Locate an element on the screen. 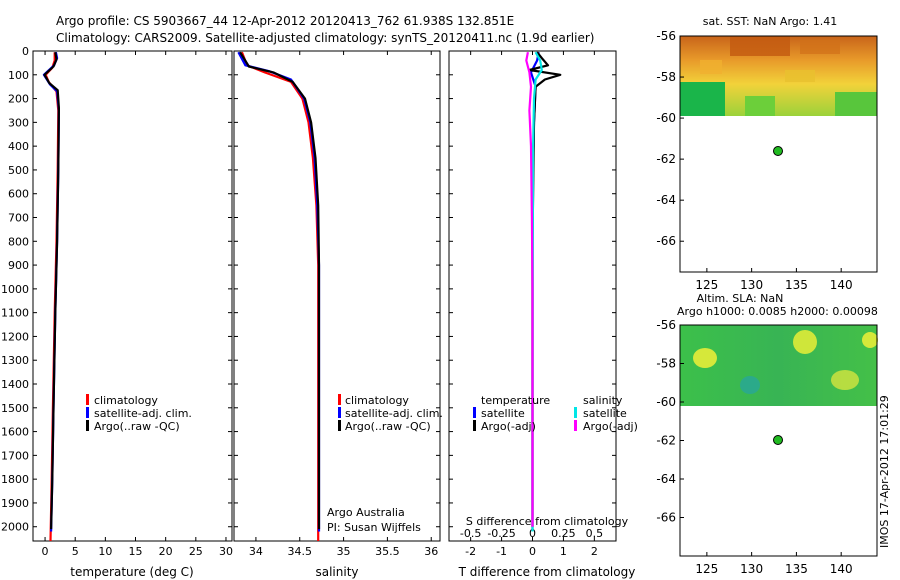 This screenshot has height=580, width=900. y-tick-label: -66 is located at coordinates (666, 518).